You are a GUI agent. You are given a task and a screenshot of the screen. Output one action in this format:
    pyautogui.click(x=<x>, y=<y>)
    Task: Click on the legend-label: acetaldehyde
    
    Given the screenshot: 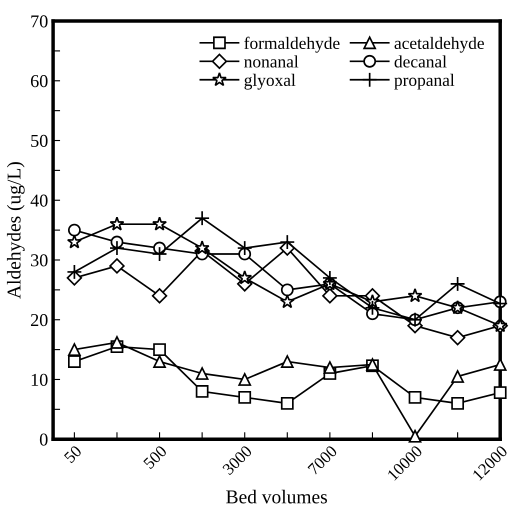 What is the action you would take?
    pyautogui.click(x=439, y=44)
    